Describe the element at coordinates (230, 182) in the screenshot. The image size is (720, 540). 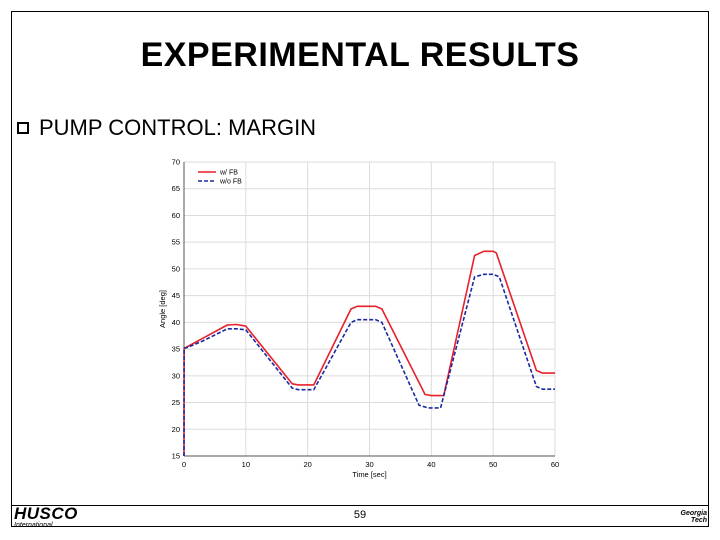
I see `legend-label: w/o FB` at that location.